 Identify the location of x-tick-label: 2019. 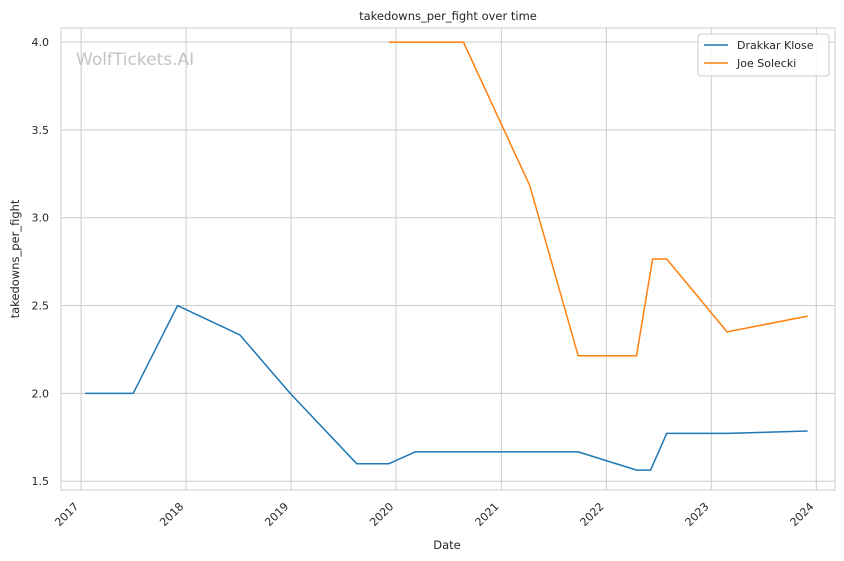
(276, 514).